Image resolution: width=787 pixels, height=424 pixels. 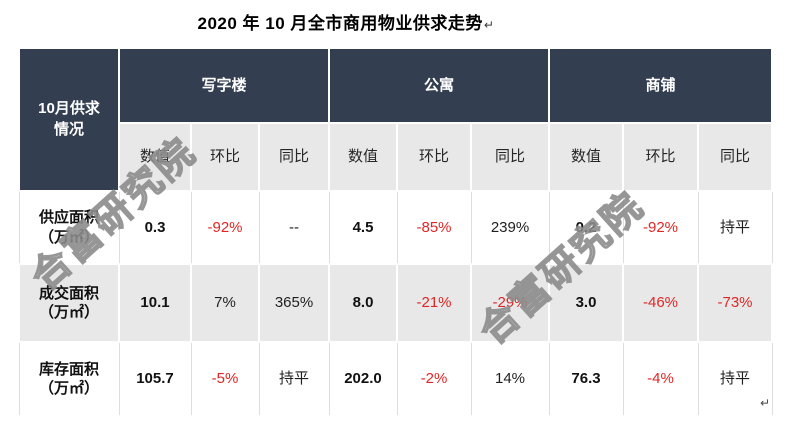 What do you see at coordinates (294, 379) in the screenshot?
I see `cell-inventory-office-yoy: 持平` at bounding box center [294, 379].